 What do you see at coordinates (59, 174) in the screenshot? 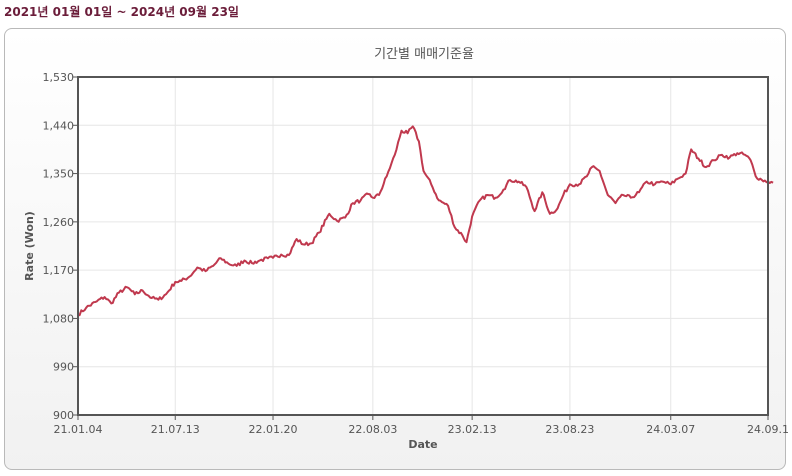
I see `y-tick-label: 1,350` at bounding box center [59, 174].